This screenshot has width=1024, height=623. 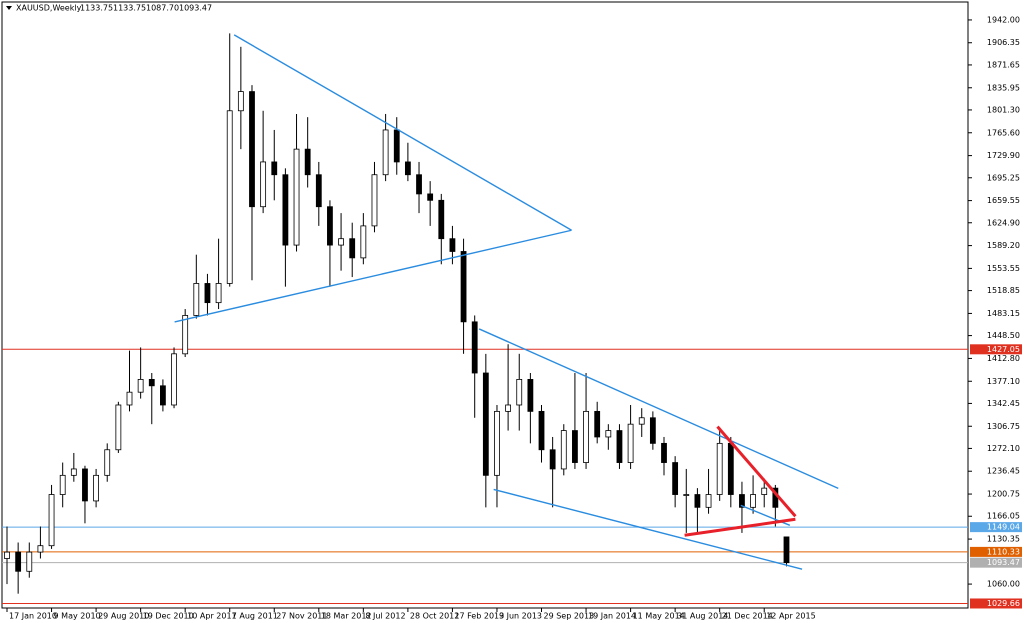 What do you see at coordinates (49, 8) in the screenshot?
I see `chart-title: XAUUSD,Weekly` at bounding box center [49, 8].